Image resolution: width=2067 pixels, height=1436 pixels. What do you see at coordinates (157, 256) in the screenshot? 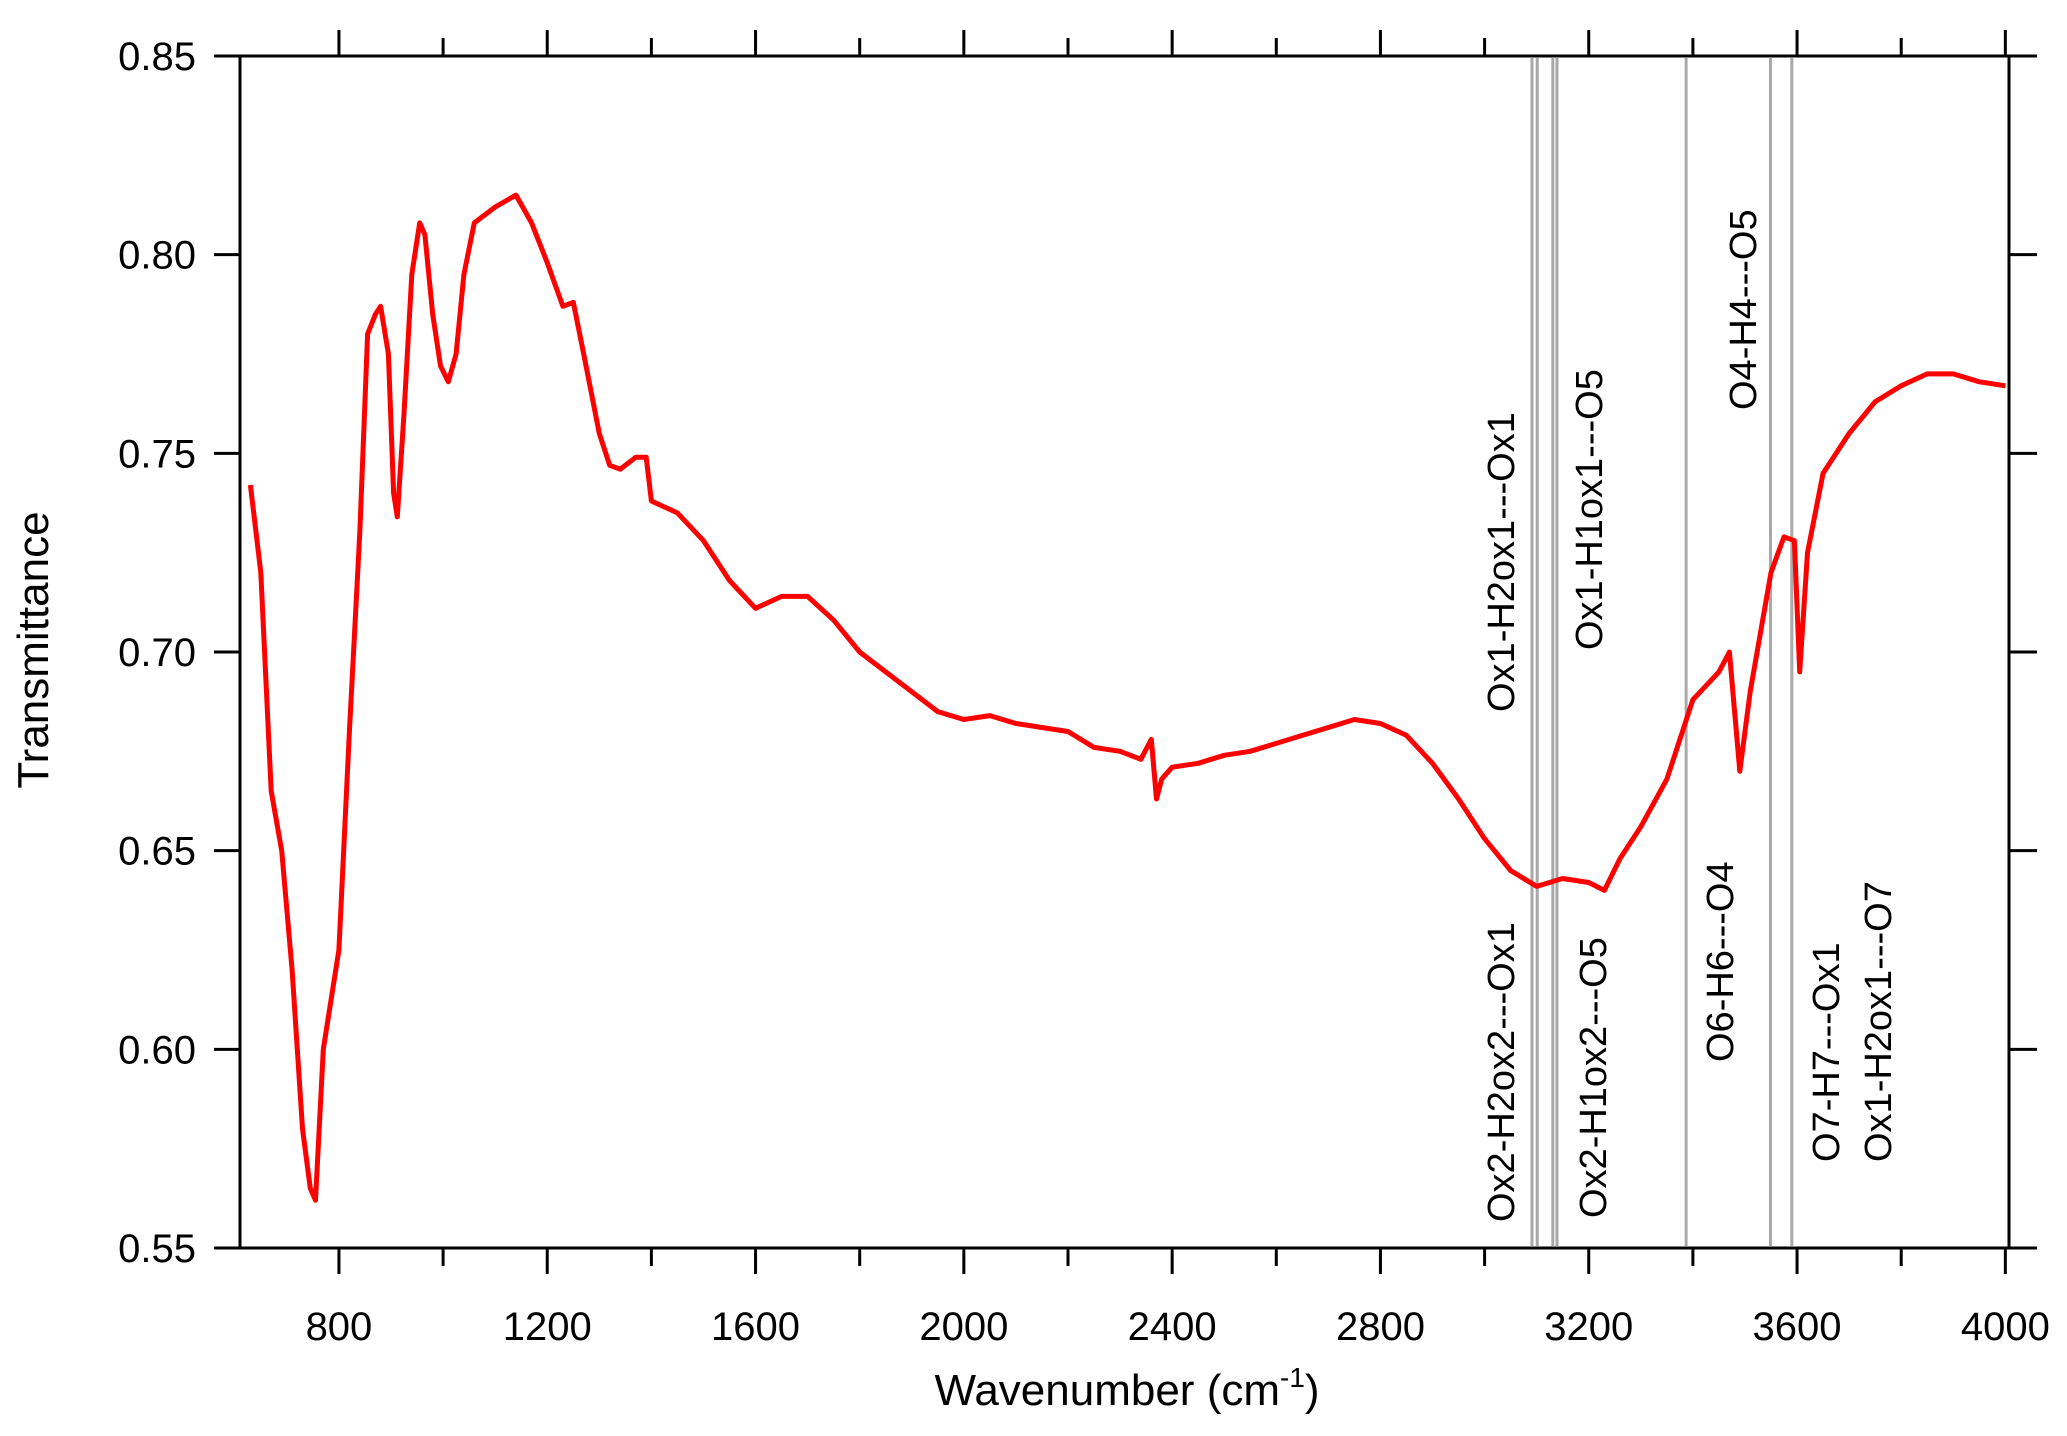
I see `y-tick-label: 0.80` at bounding box center [157, 256].